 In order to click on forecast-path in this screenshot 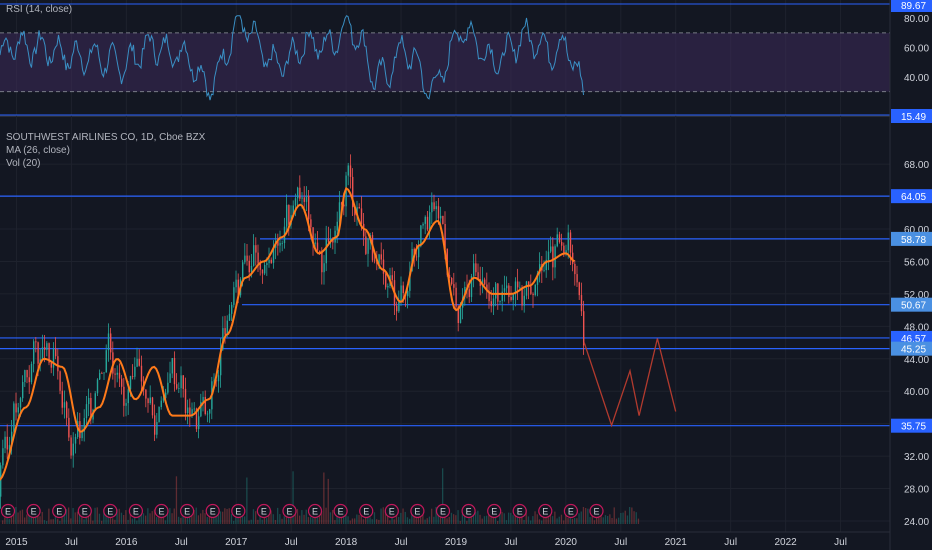, I will do `click(630, 383)`.